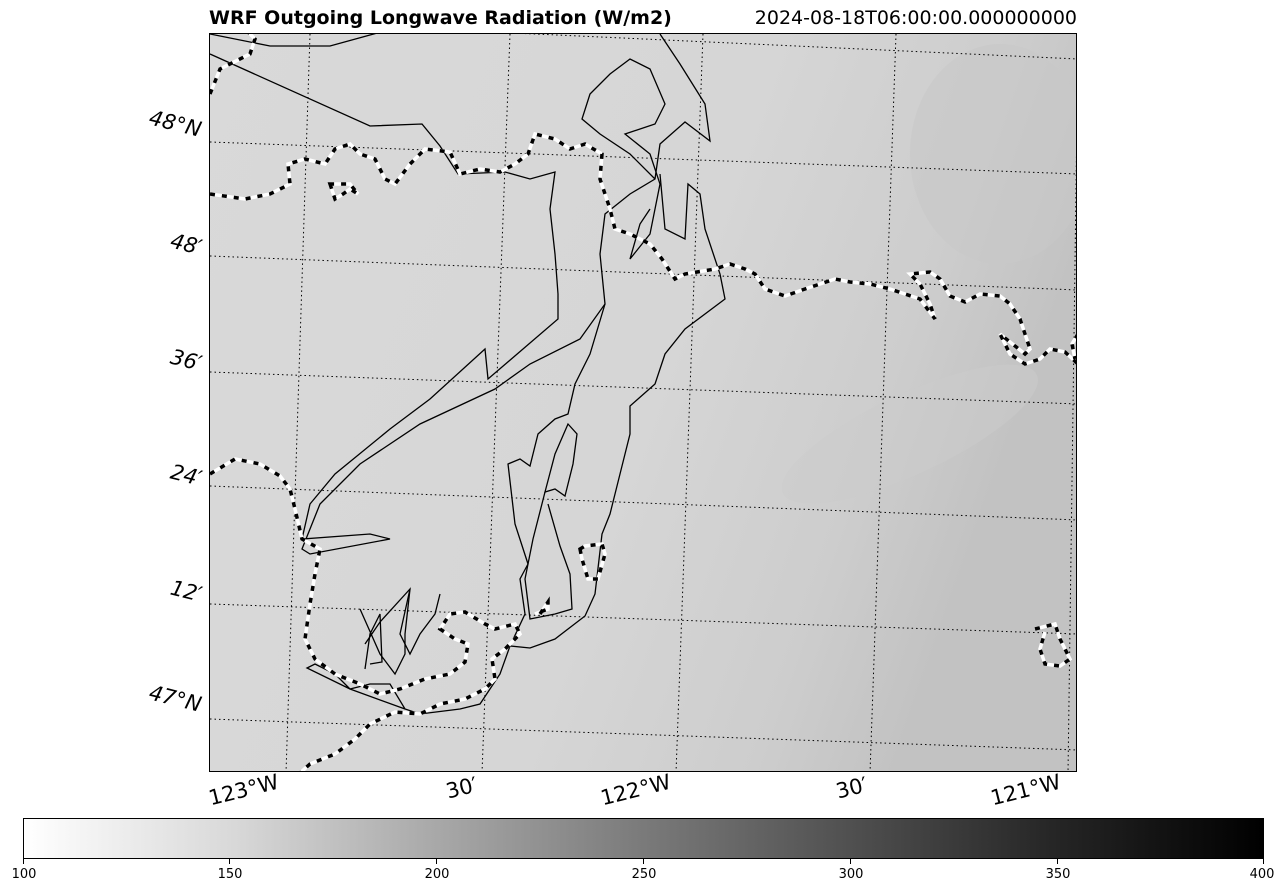  I want to click on lon-label-121w: 121°W, so click(1026, 790).